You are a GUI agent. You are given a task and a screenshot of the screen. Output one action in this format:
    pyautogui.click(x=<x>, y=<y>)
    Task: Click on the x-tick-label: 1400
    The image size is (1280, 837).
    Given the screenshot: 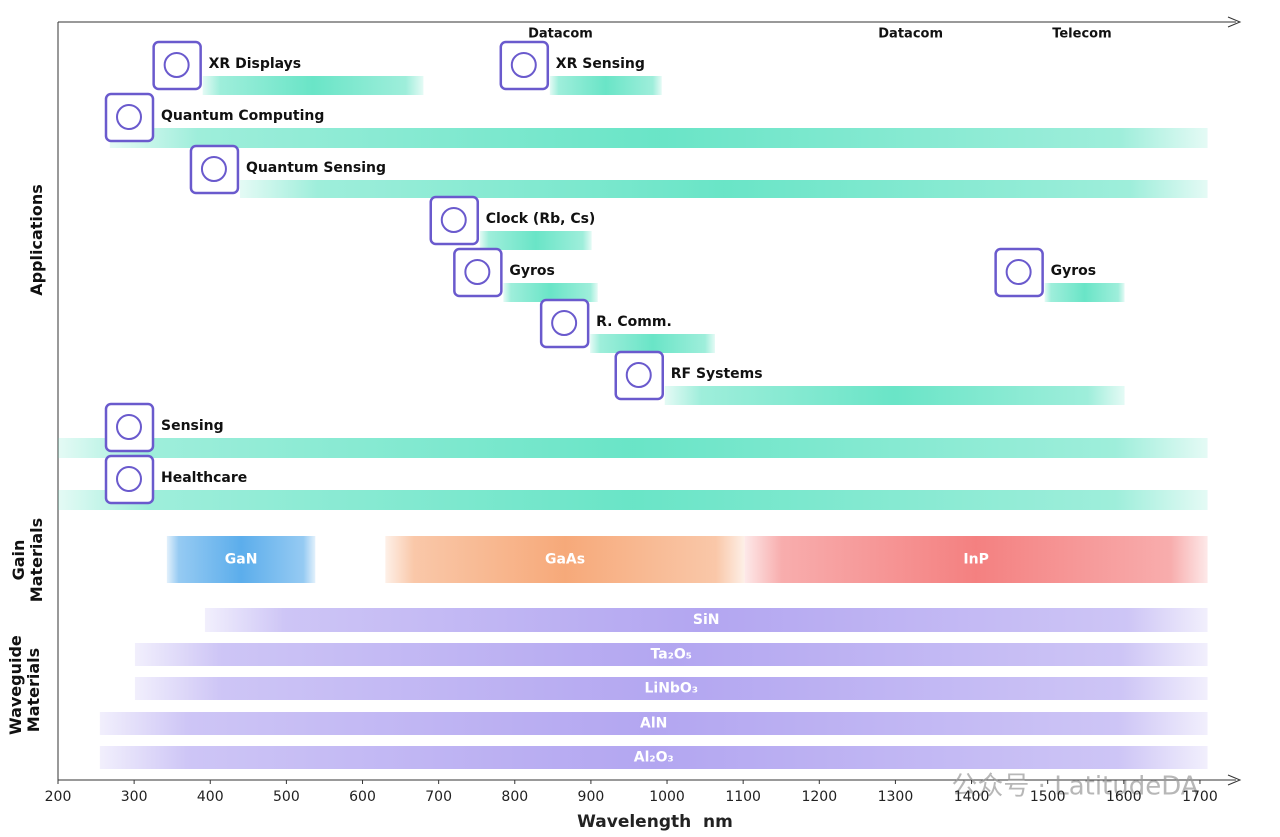 What is the action you would take?
    pyautogui.click(x=972, y=797)
    